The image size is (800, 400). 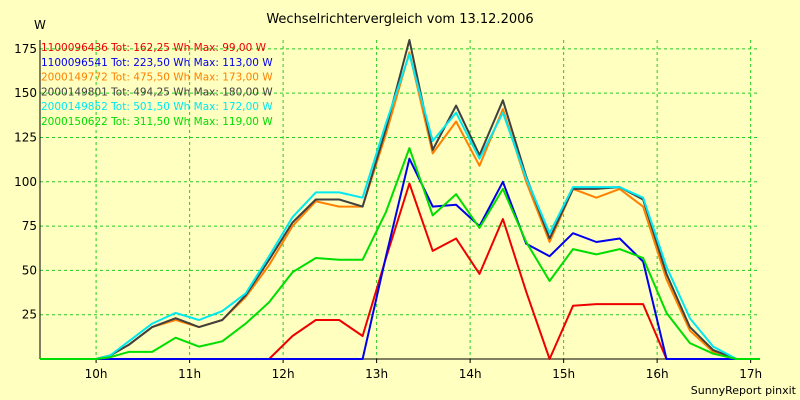 I want to click on x-tick-label: 17h, so click(x=750, y=374).